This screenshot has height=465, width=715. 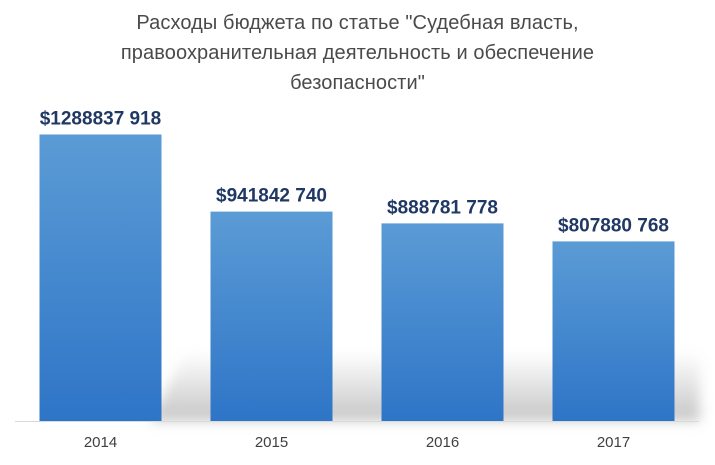 What do you see at coordinates (357, 442) in the screenshot?
I see `x-tick-layer: 2014 2015 2016 2017` at bounding box center [357, 442].